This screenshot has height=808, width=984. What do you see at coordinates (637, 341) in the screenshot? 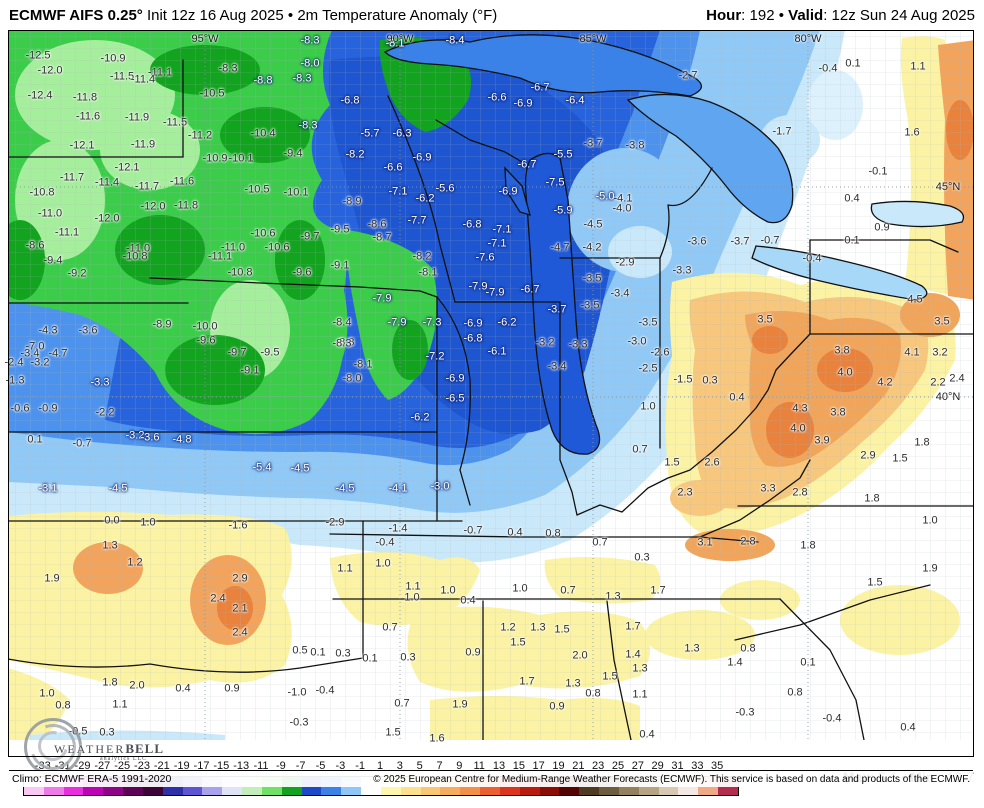
I see `value-label: -3.0` at bounding box center [637, 341].